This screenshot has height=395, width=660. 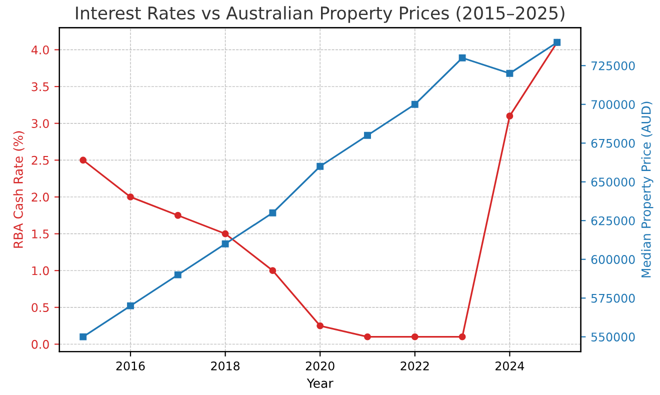 I want to click on y2-tick-label: 650000, so click(x=613, y=182).